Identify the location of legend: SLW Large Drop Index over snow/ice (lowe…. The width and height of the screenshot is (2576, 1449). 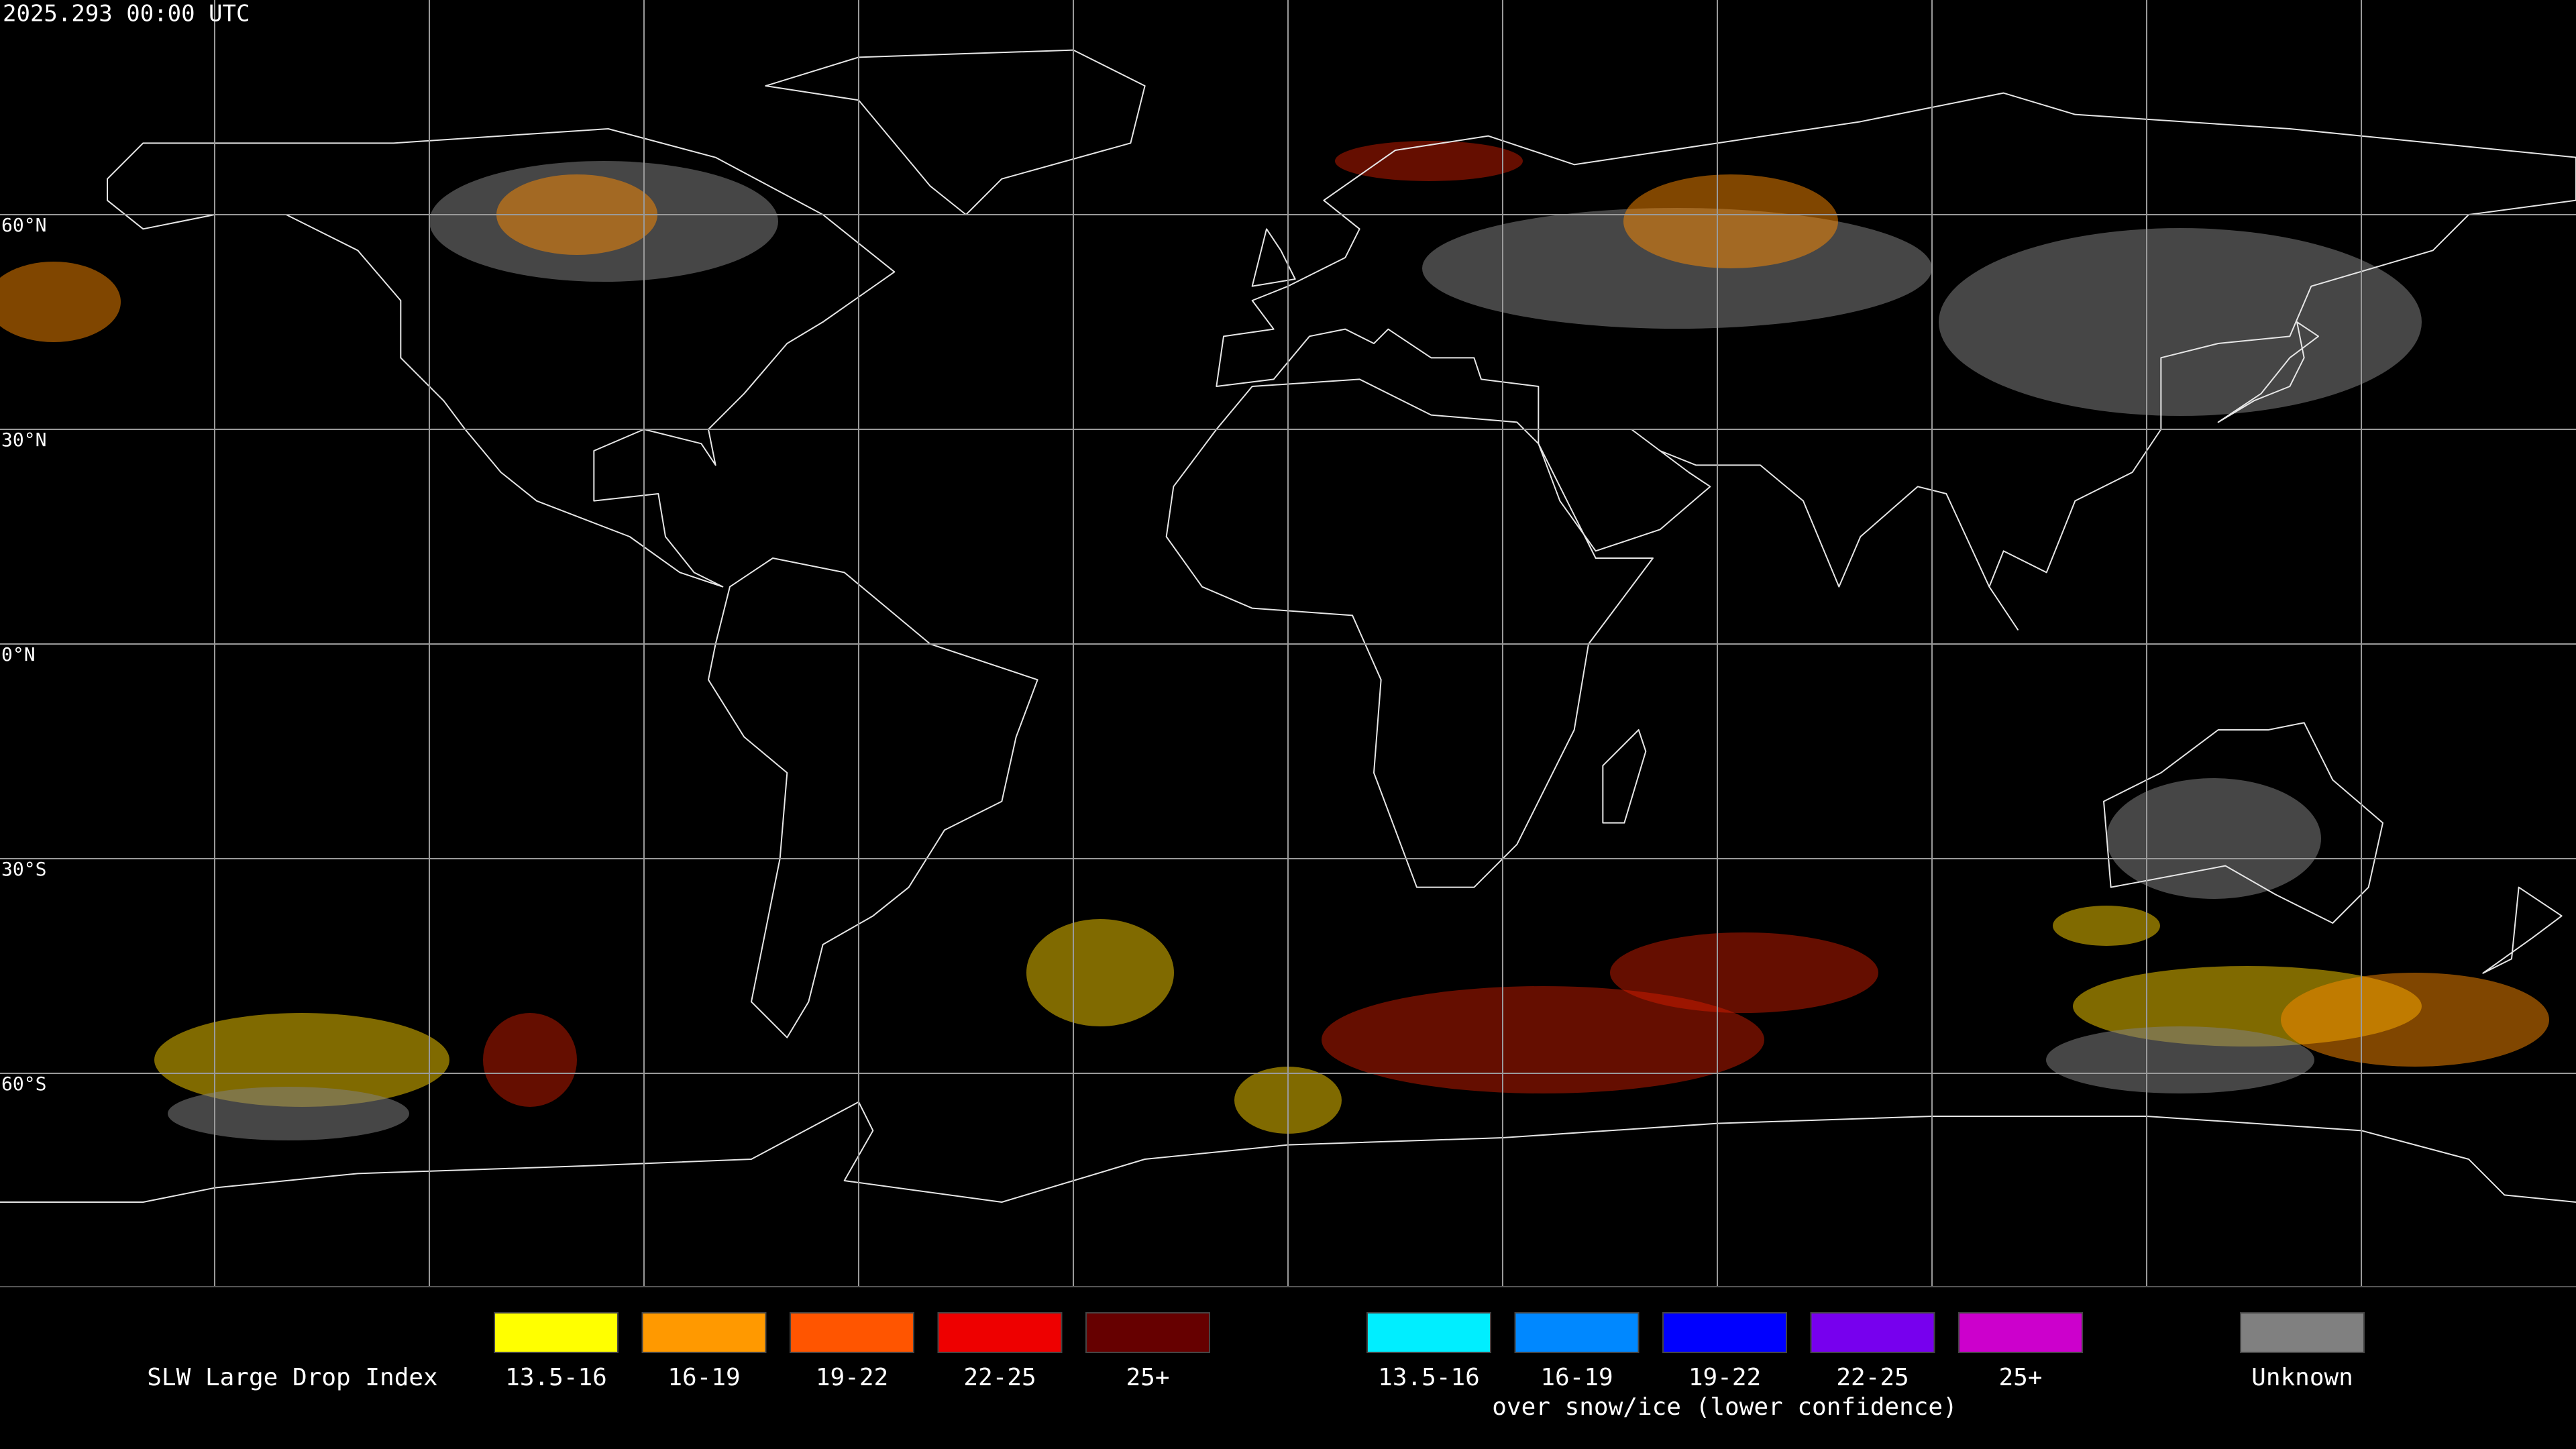
(1256, 1366).